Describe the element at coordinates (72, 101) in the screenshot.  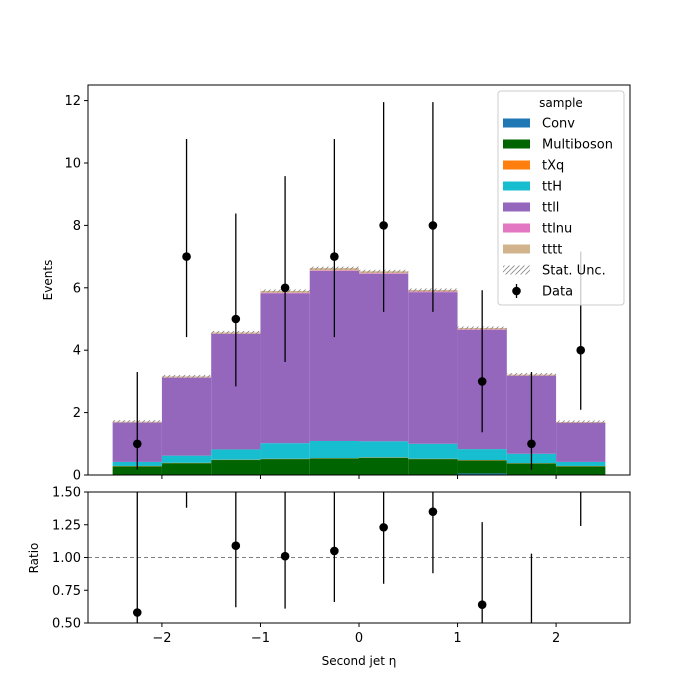
I see `y-tick-label: 12` at that location.